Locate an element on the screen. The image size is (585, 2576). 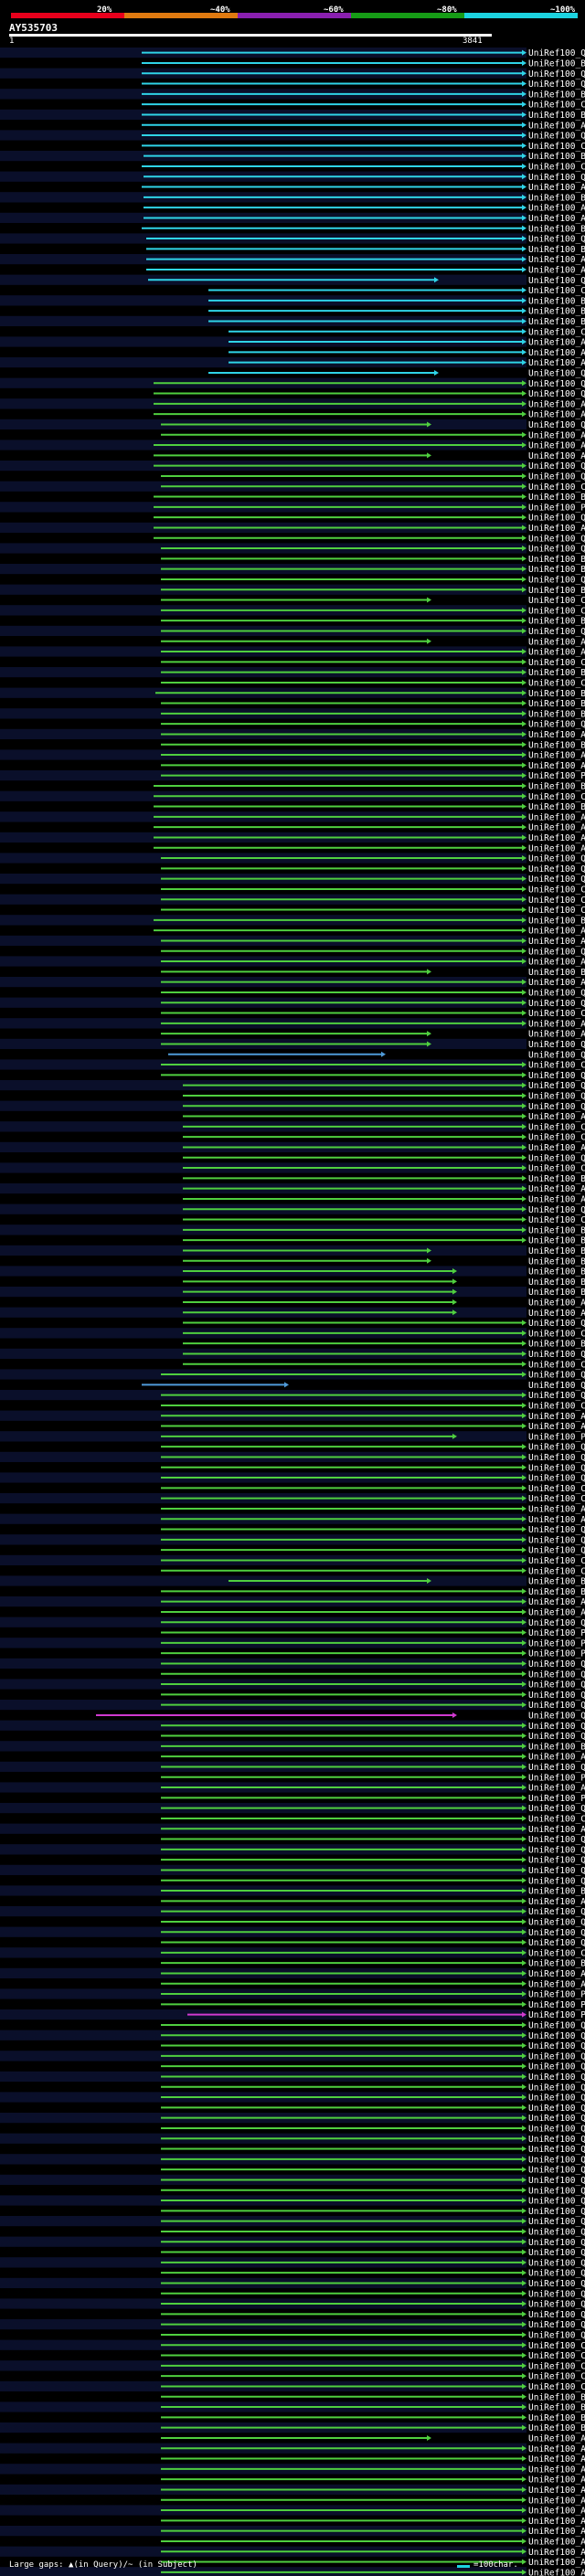
hit-label: UniRef100_B7SAW4 is located at coordinates (557, 1261).